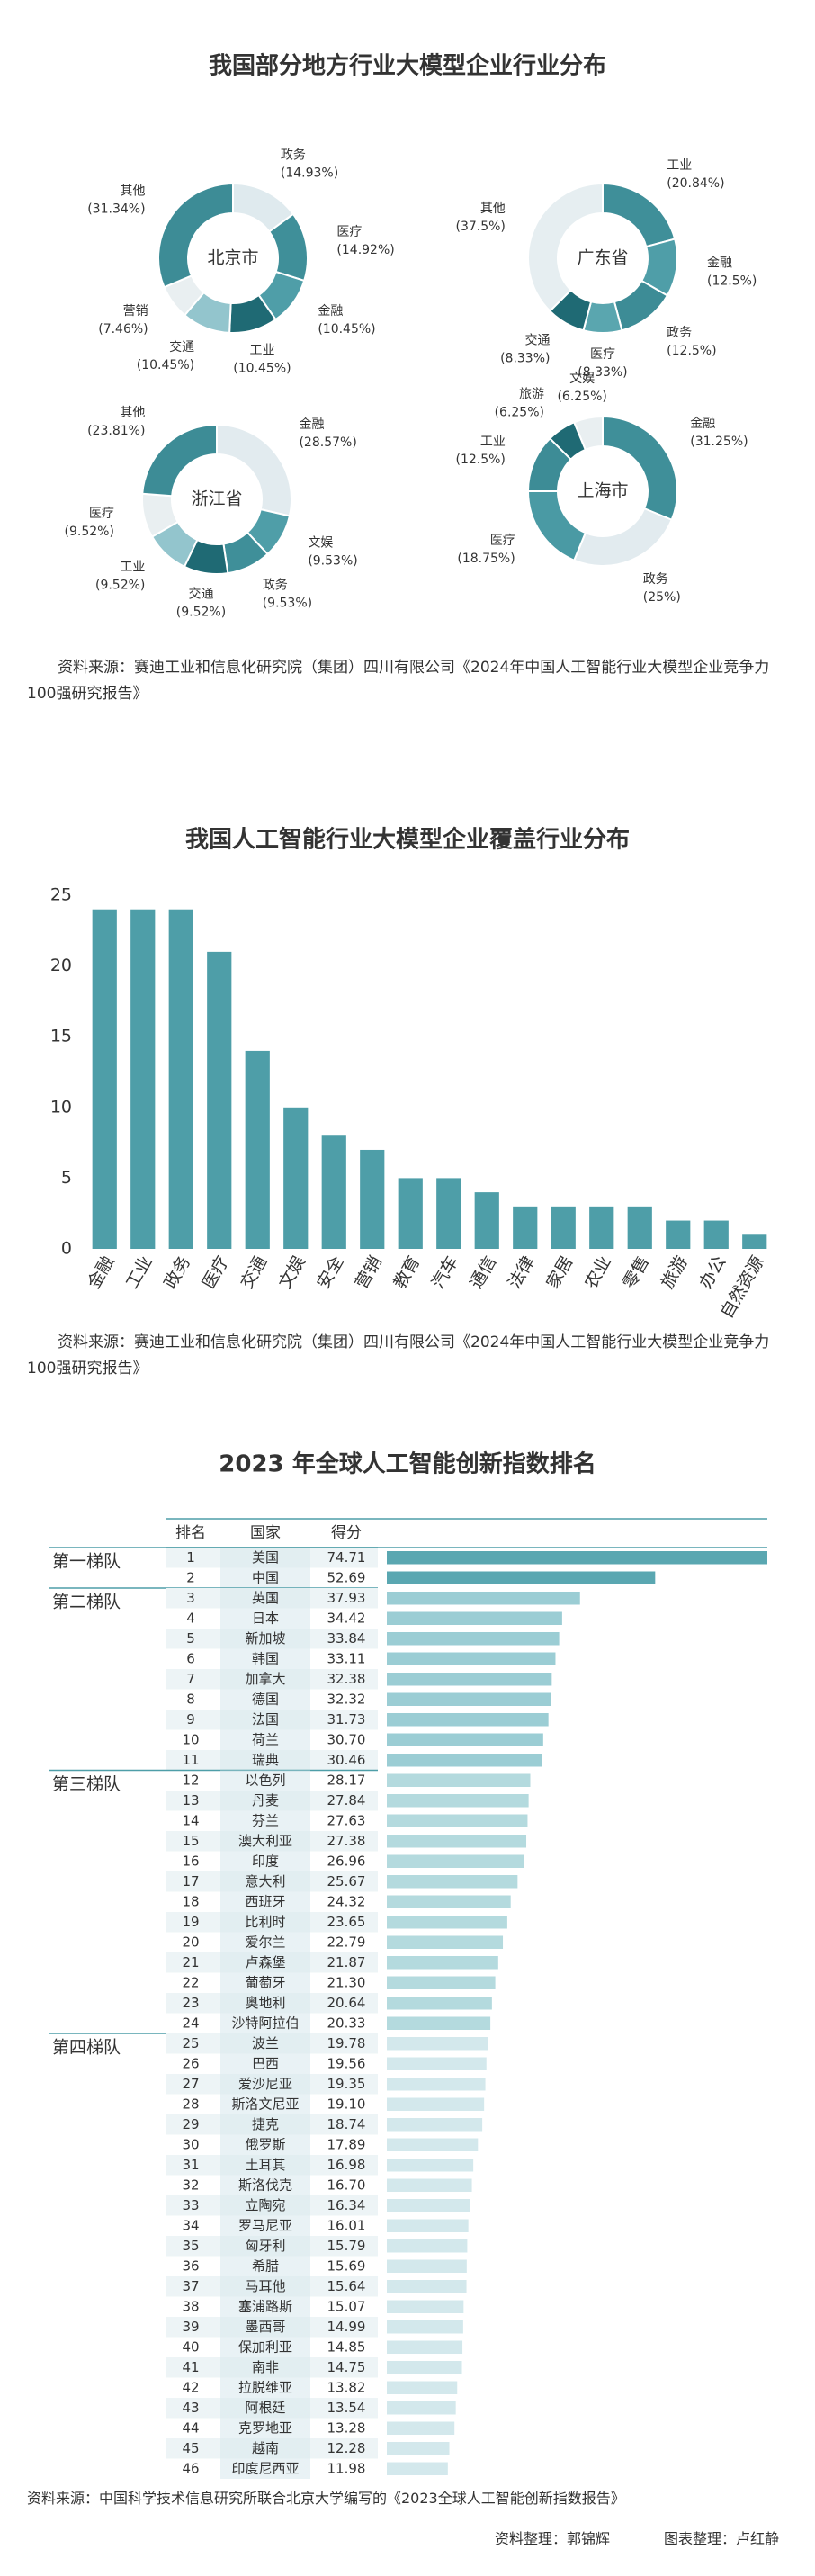 The image size is (815, 2576). I want to click on credits: 资料整理：郭锦辉 图表整理：卢红静, so click(610, 2538).